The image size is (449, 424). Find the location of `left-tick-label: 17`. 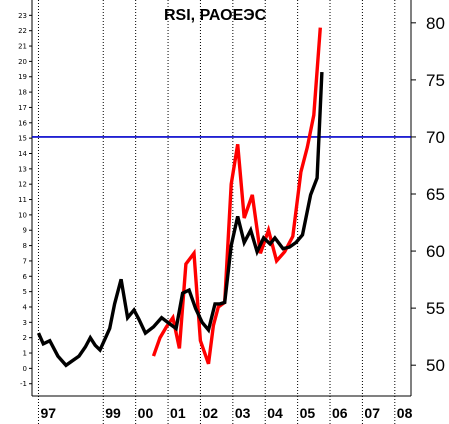

left-tick-label: 17 is located at coordinates (22, 108).